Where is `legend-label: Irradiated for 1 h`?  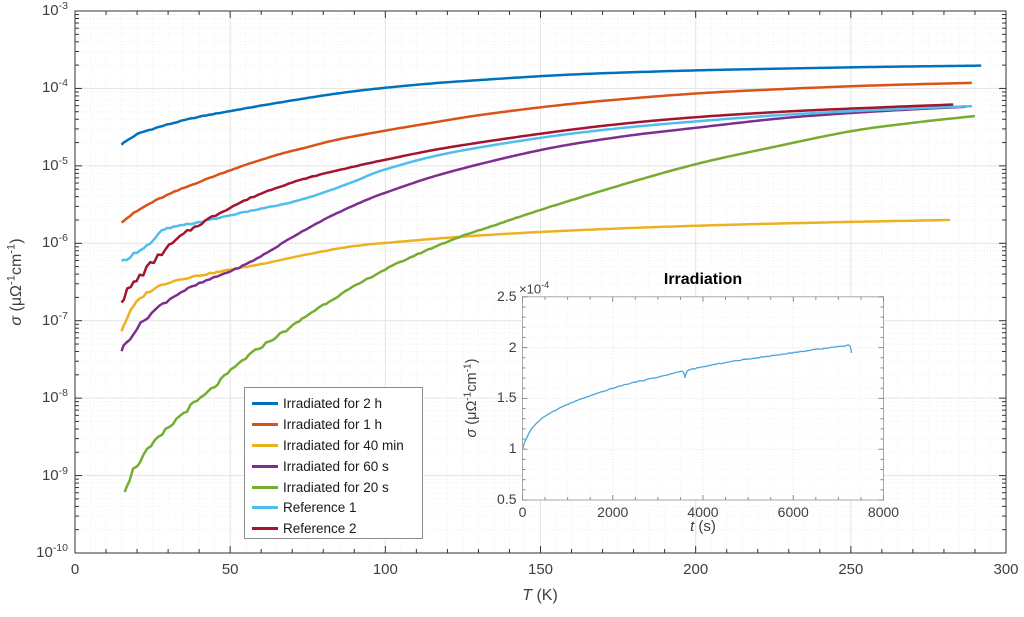 legend-label: Irradiated for 1 h is located at coordinates (333, 424).